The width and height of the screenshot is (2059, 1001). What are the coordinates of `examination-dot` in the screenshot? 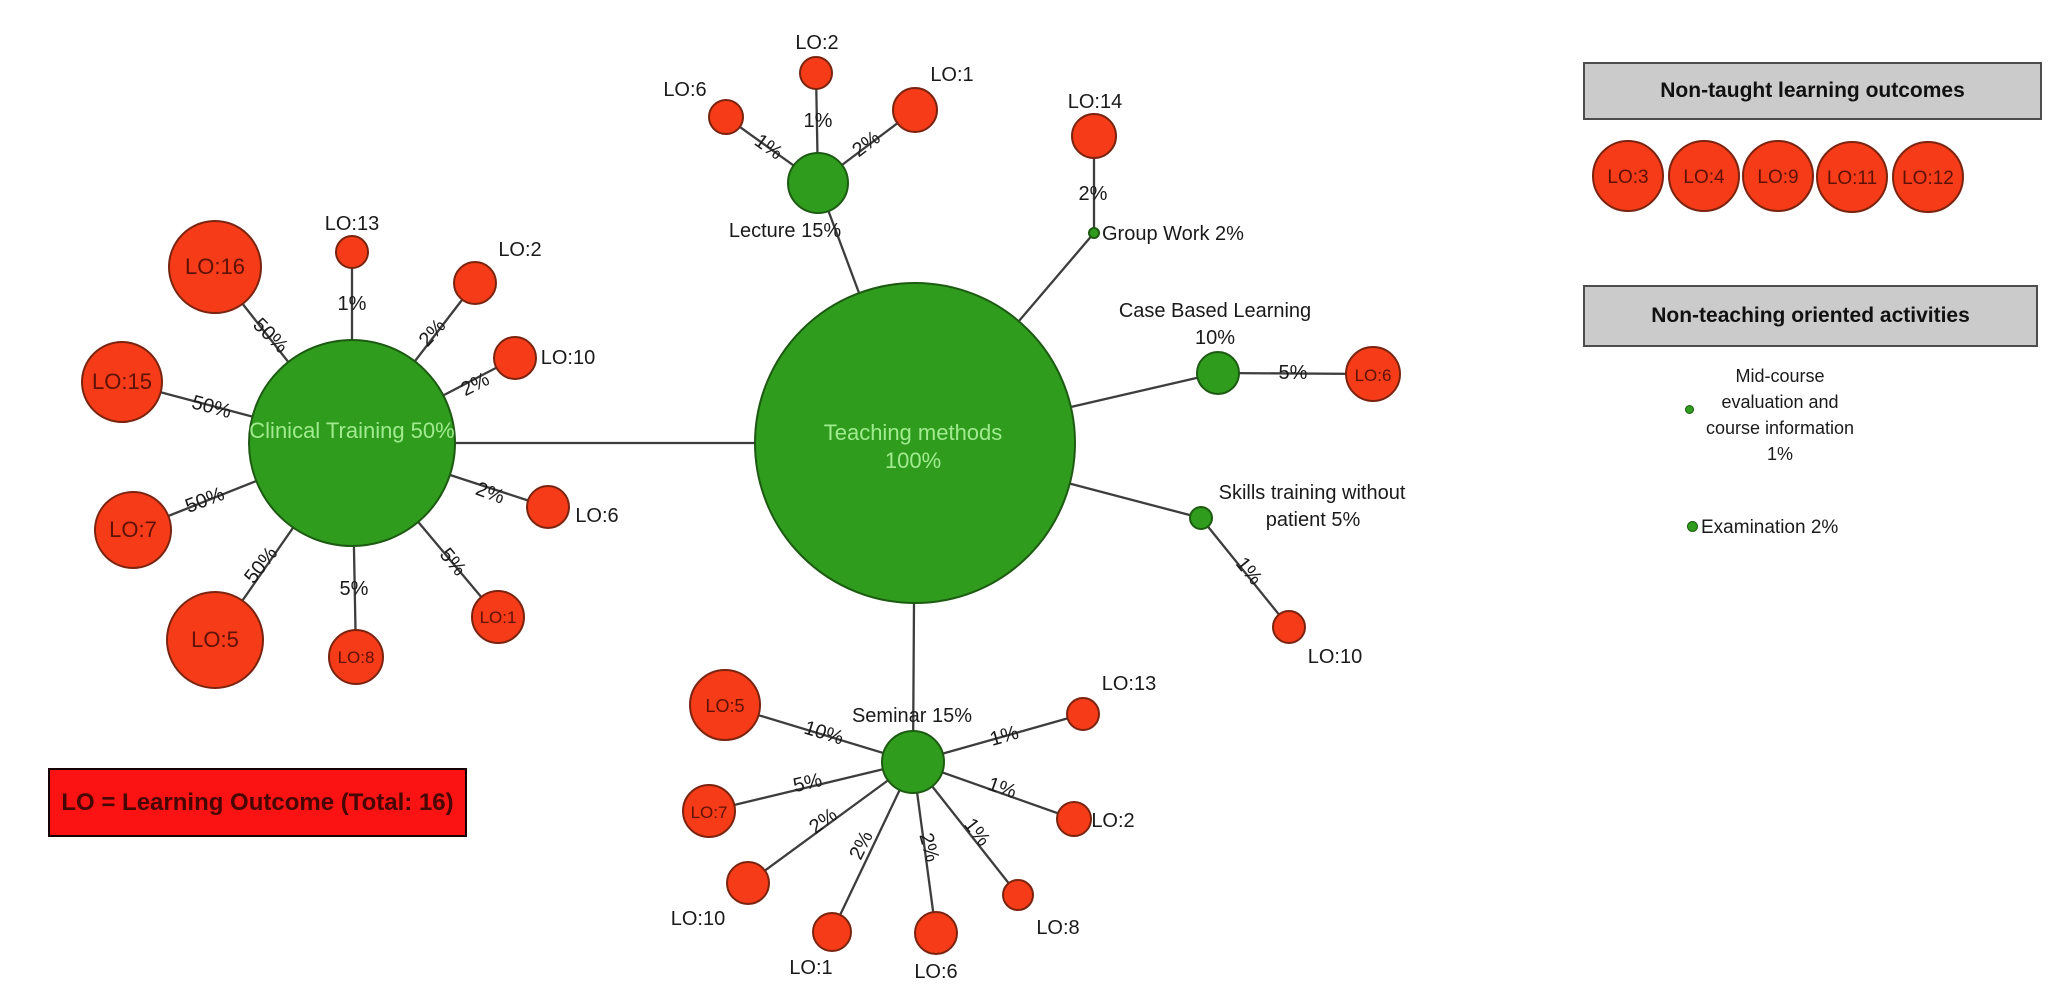 It's located at (1692, 526).